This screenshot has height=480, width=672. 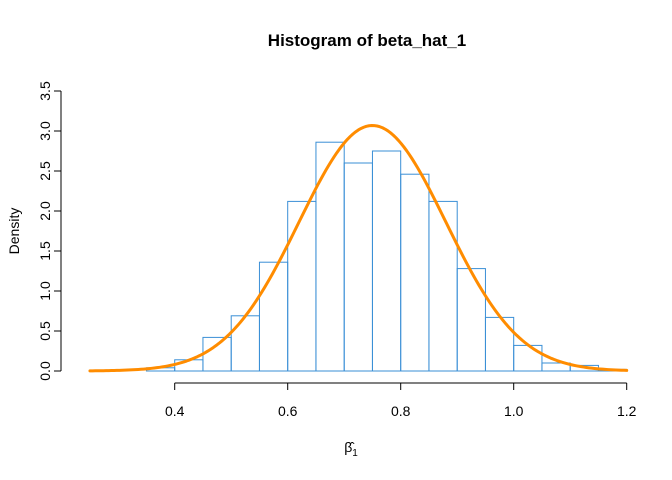 What do you see at coordinates (45, 211) in the screenshot?
I see `y-tick-label: 2.0` at bounding box center [45, 211].